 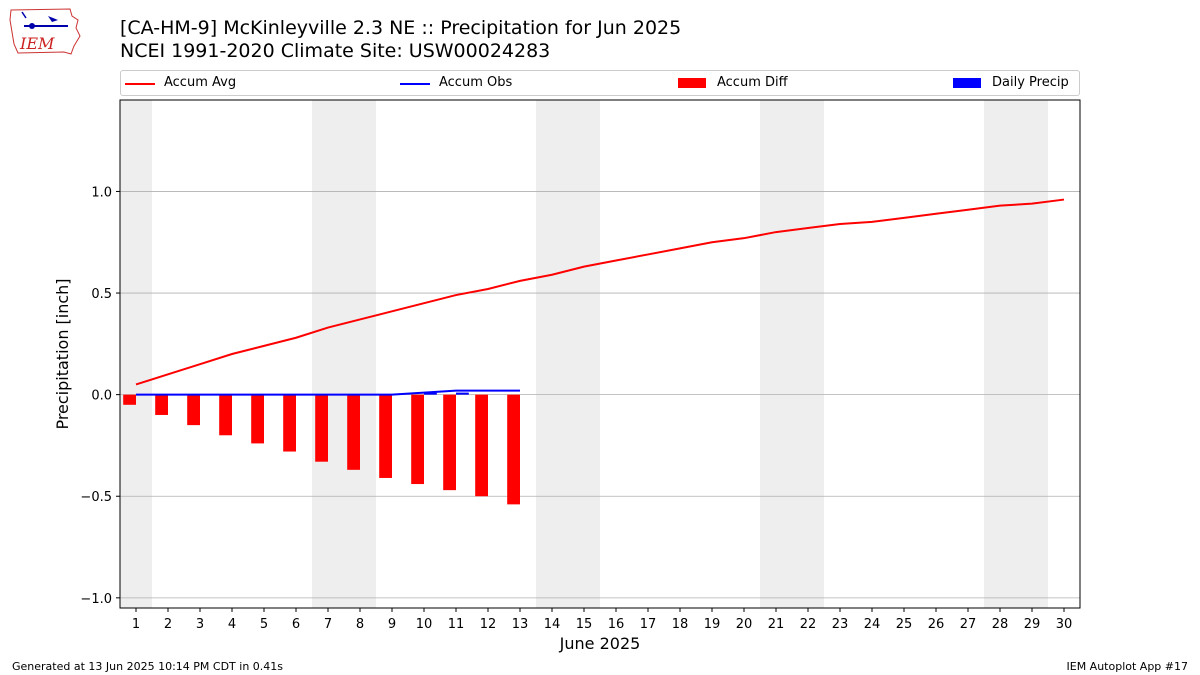 I want to click on legend-label-accum-diff: Accum Diff, so click(x=752, y=82).